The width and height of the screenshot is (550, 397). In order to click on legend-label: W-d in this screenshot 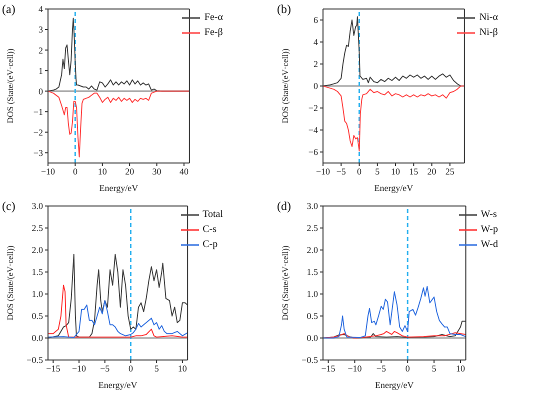, I will do `click(489, 244)`.